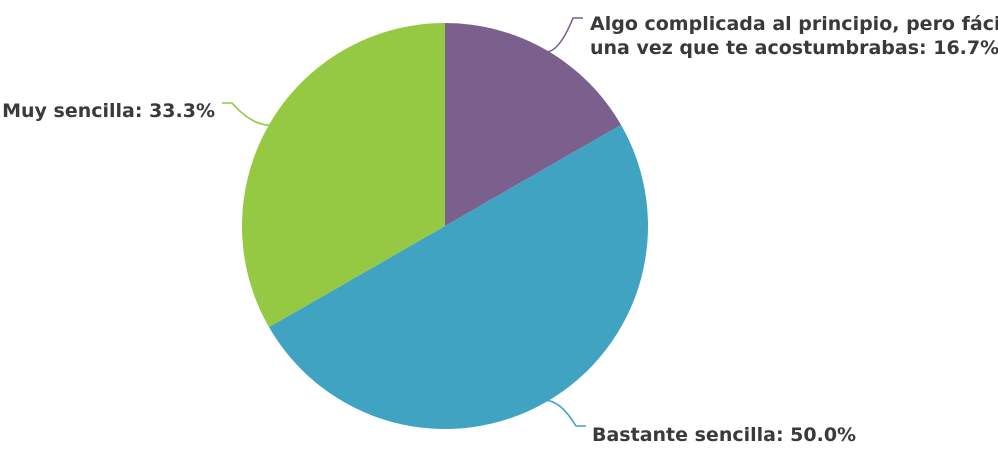  I want to click on slice-label-line: una vez que te acostumbrabas: 16.7%, so click(794, 48).